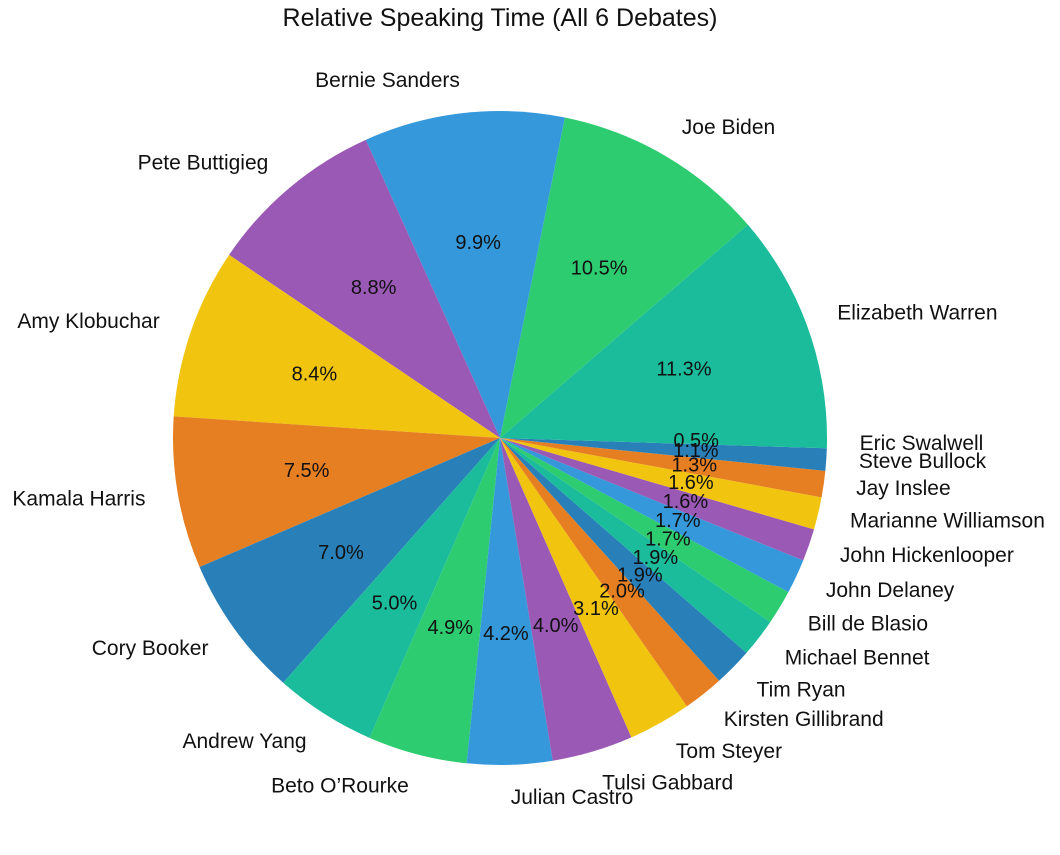  I want to click on slice-bernie-sanders, so click(465, 274).